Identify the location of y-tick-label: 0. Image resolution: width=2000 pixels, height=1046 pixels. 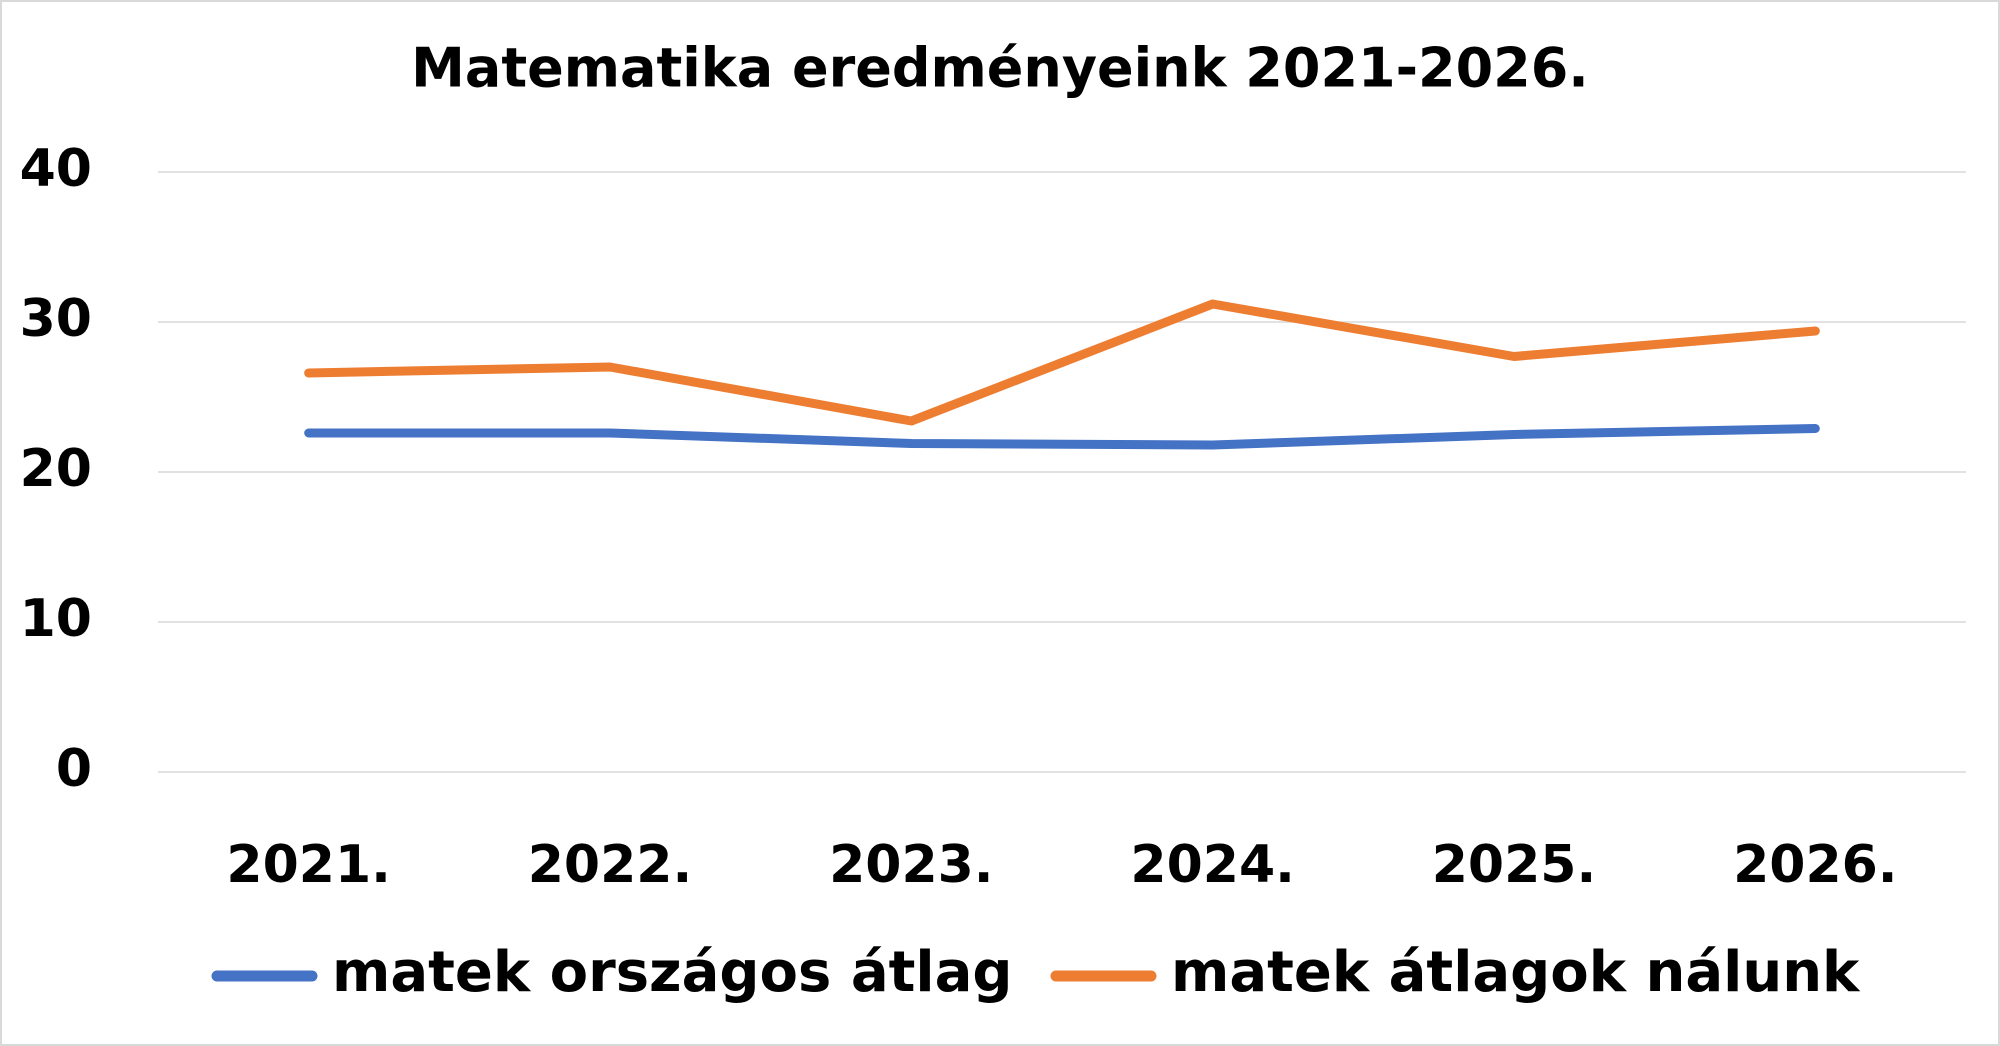
(74, 769).